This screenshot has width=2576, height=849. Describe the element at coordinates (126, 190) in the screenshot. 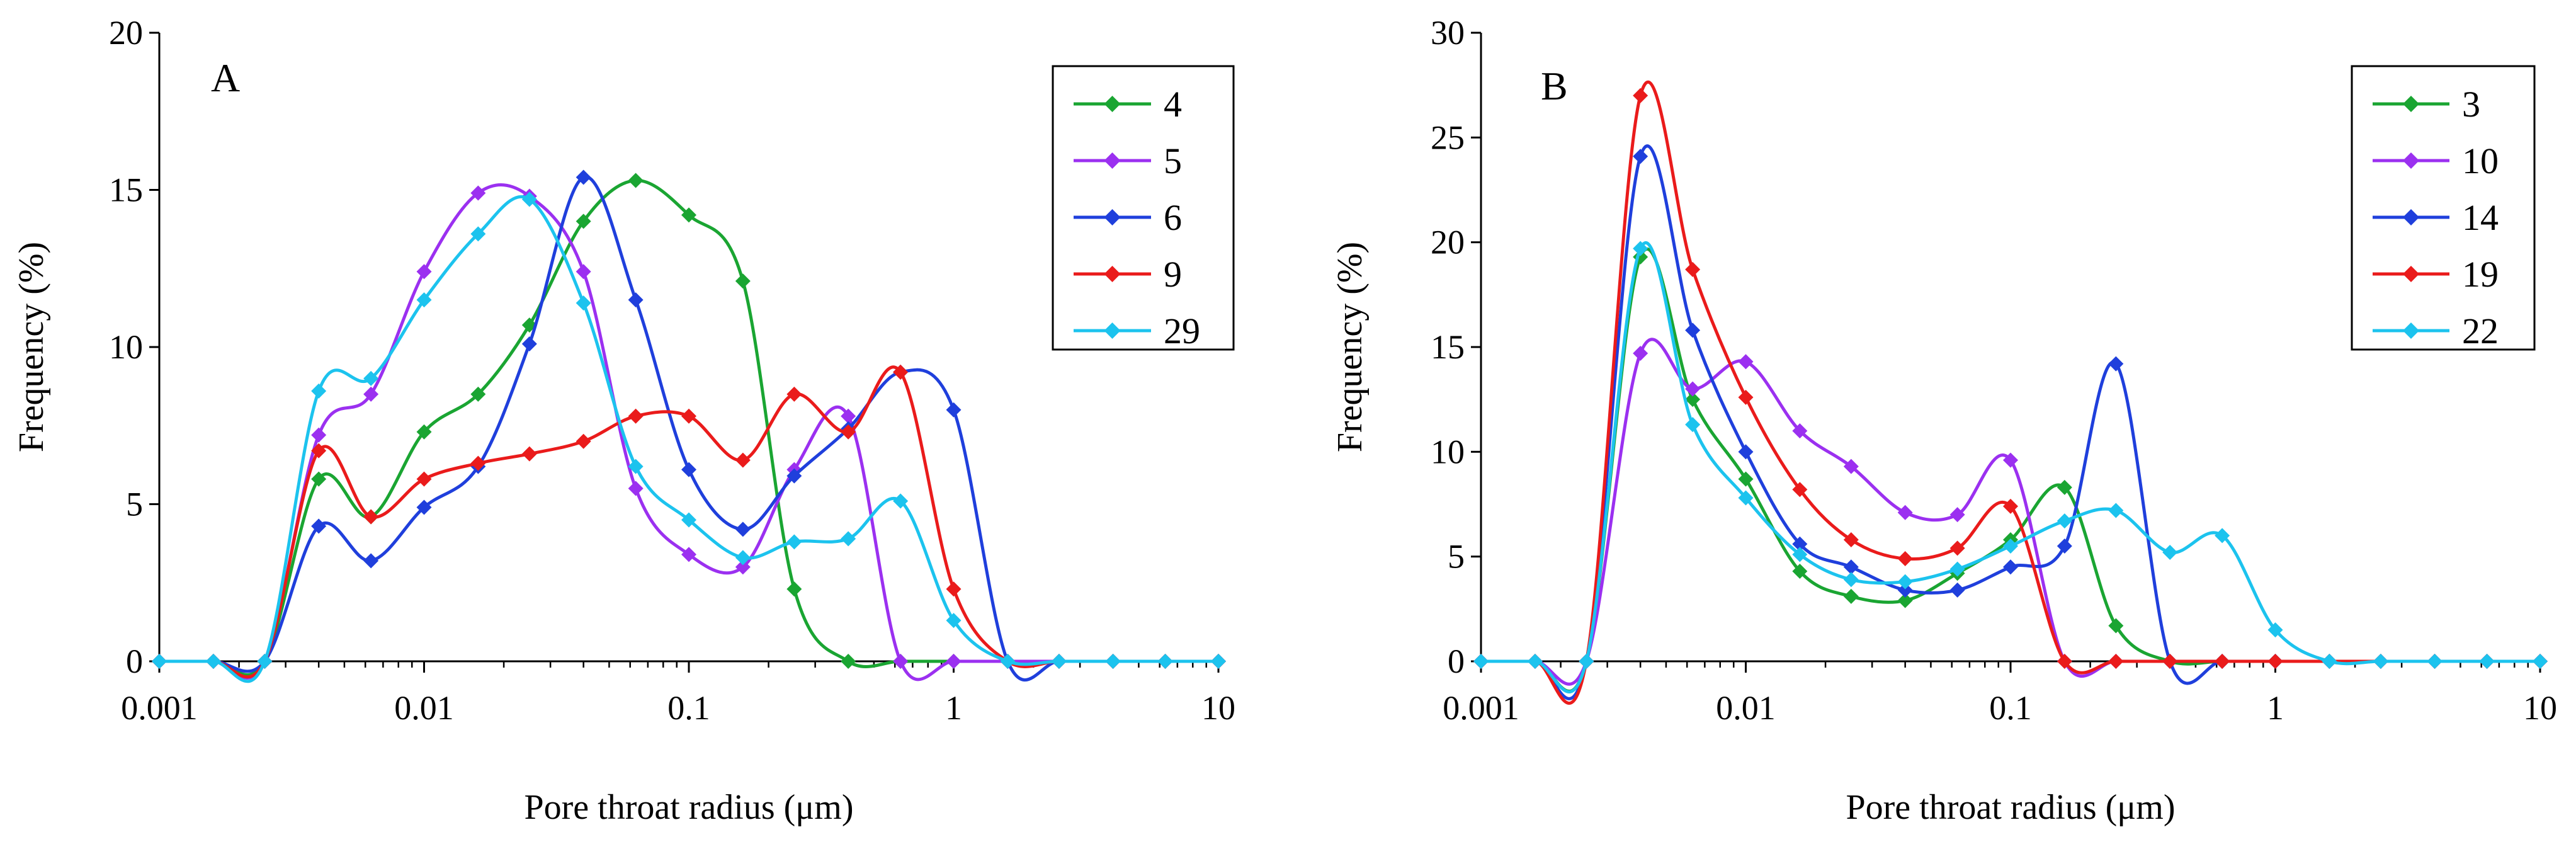

I see `y-tick-label: 15` at that location.